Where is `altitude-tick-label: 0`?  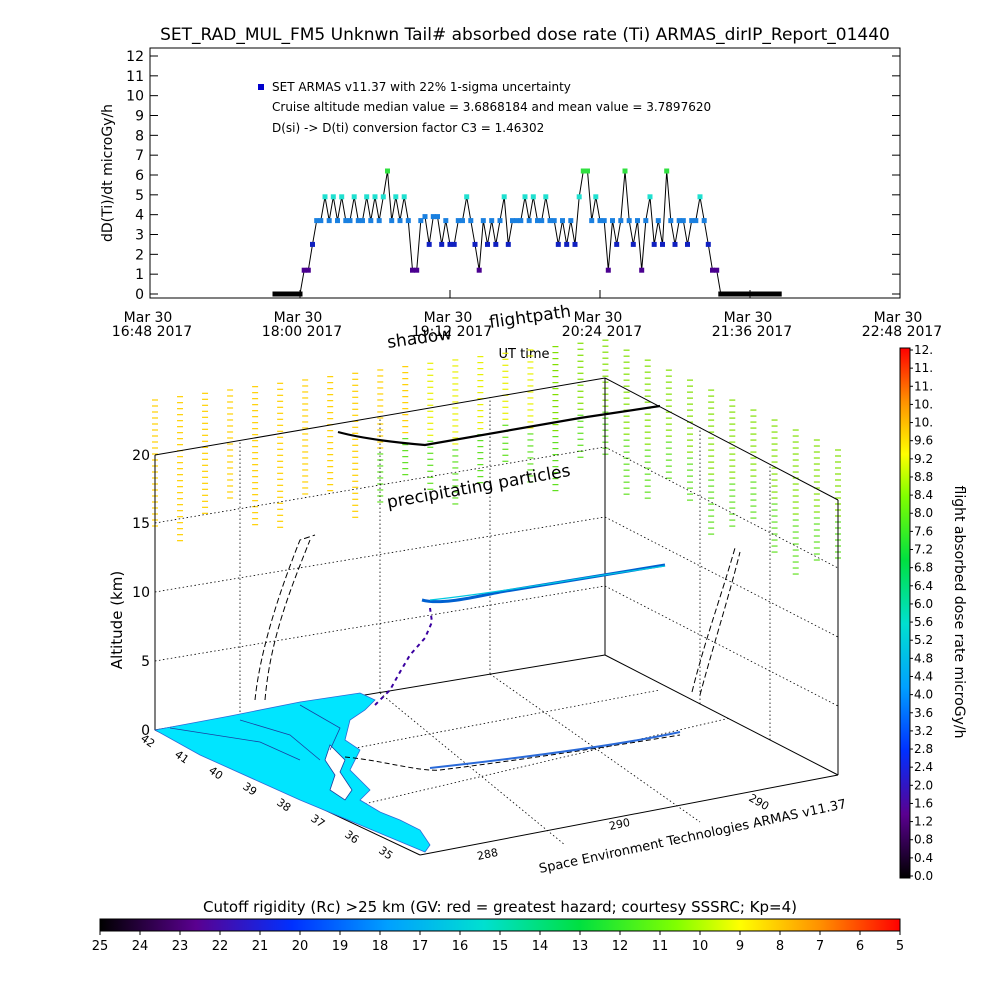 altitude-tick-label: 0 is located at coordinates (145, 731).